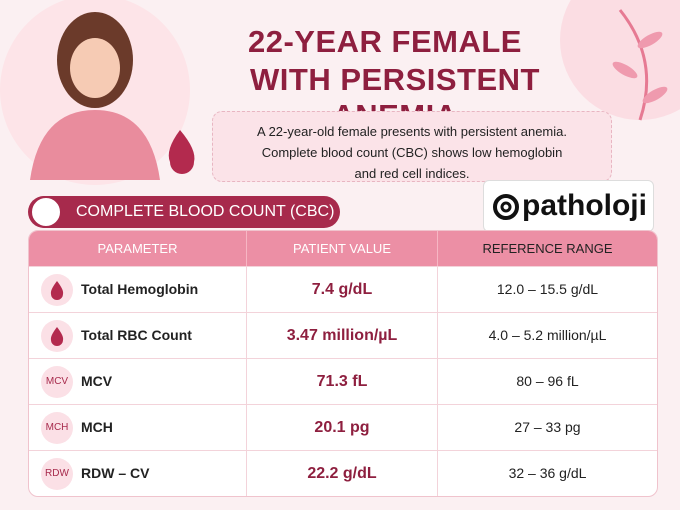  I want to click on patient-value: 71.3 fL, so click(342, 381).